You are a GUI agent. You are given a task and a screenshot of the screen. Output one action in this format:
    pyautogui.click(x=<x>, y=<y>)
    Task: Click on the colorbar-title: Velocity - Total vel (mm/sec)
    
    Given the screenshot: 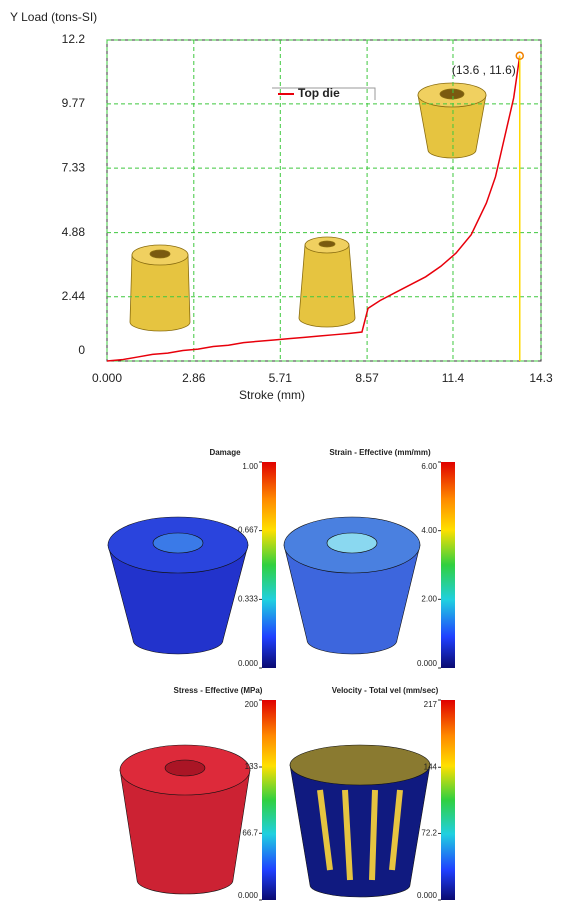 What is the action you would take?
    pyautogui.click(x=385, y=690)
    